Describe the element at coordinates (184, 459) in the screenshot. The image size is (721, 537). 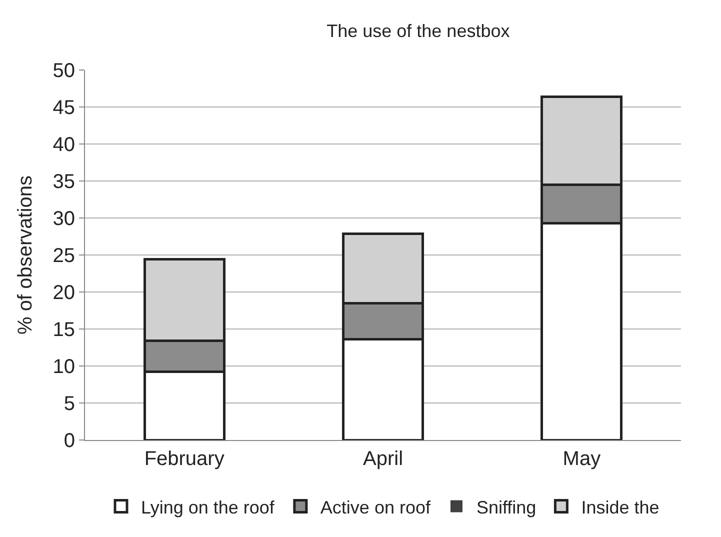
I see `x-tick-label: February` at that location.